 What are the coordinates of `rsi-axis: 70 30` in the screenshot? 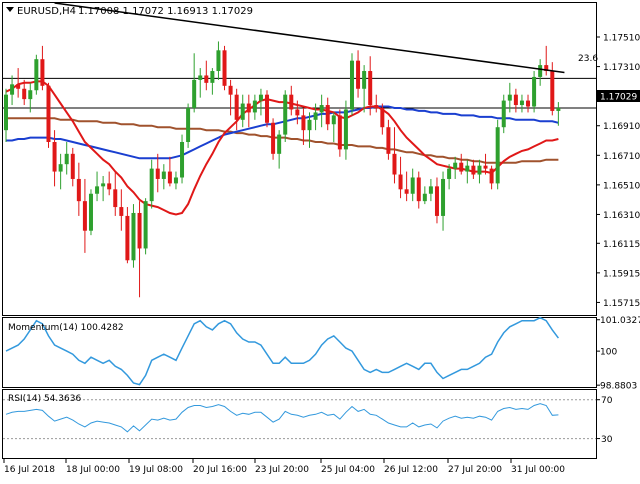 It's located at (604, 420).